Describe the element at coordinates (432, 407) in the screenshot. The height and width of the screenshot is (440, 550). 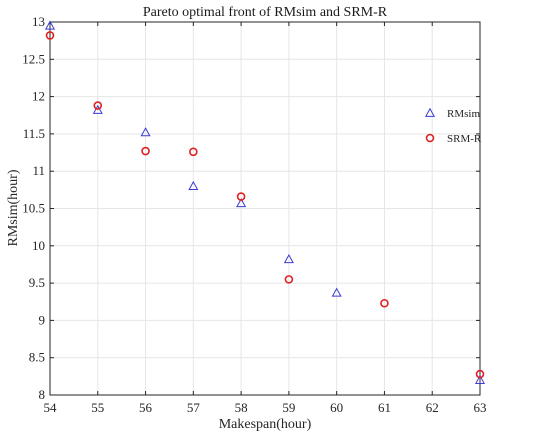
I see `x-tick-label: 62` at that location.